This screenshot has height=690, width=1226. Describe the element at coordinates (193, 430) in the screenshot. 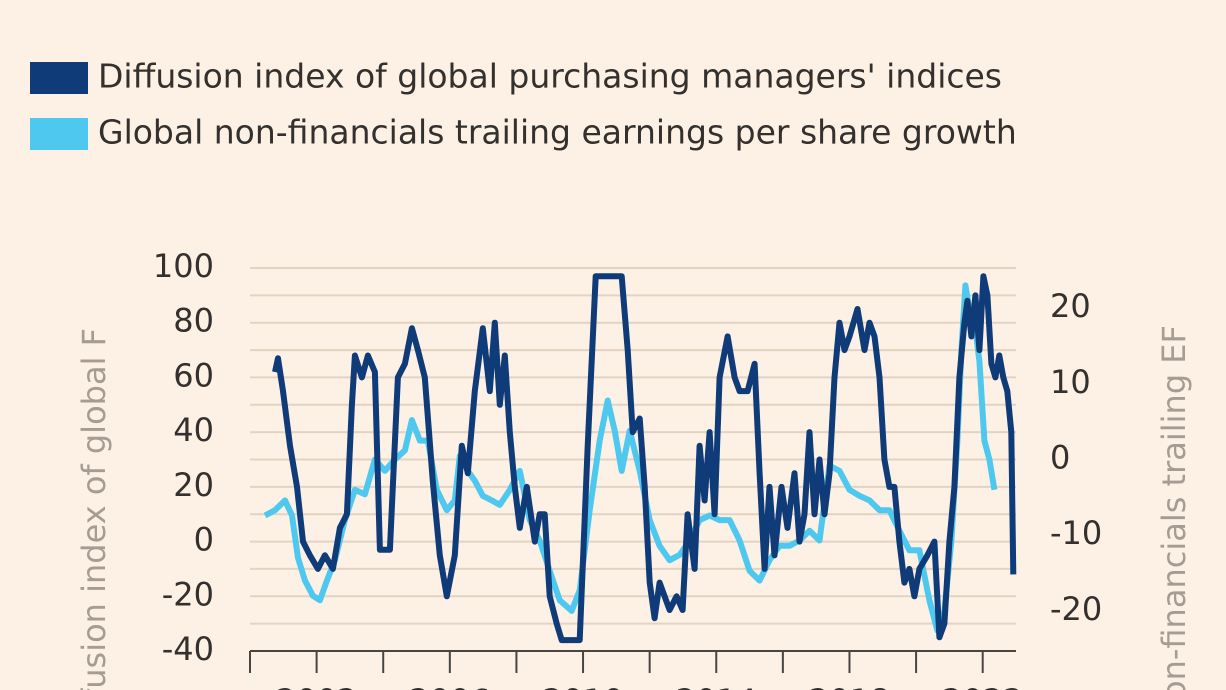

I see `y-tick-label: 40` at that location.